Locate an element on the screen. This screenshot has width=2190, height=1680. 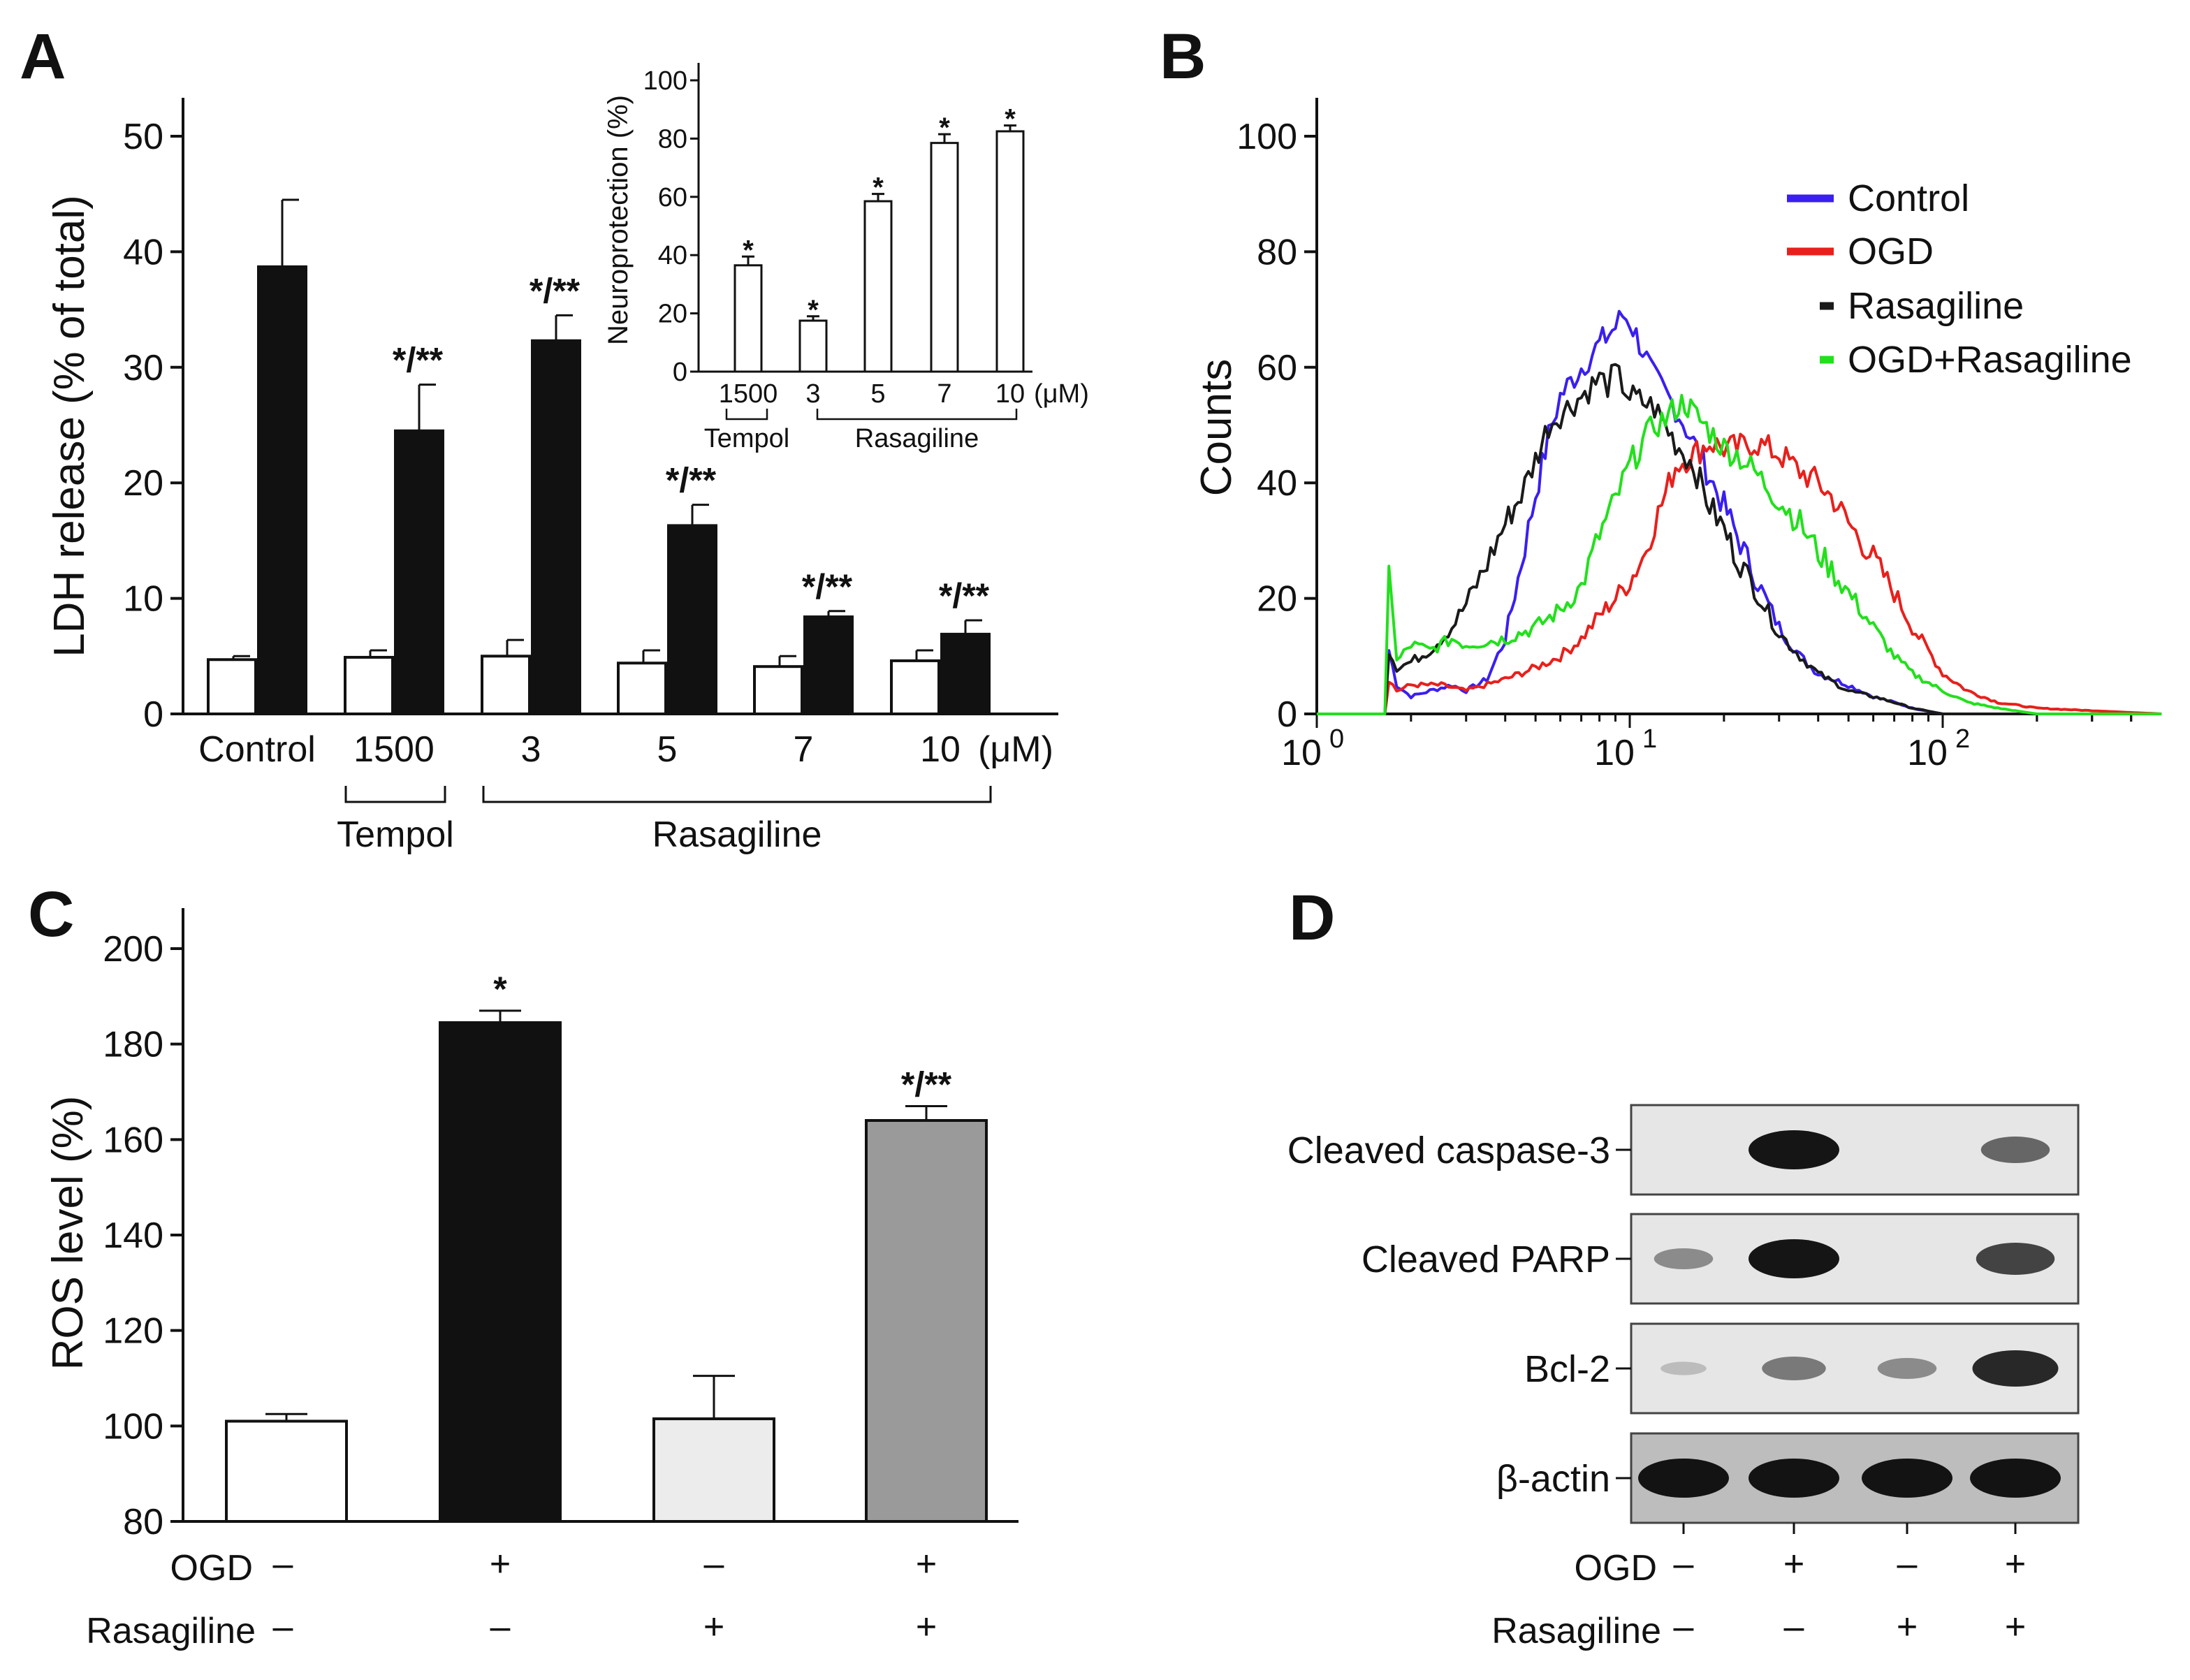
series-line-rasagiline is located at coordinates (1739, 539).